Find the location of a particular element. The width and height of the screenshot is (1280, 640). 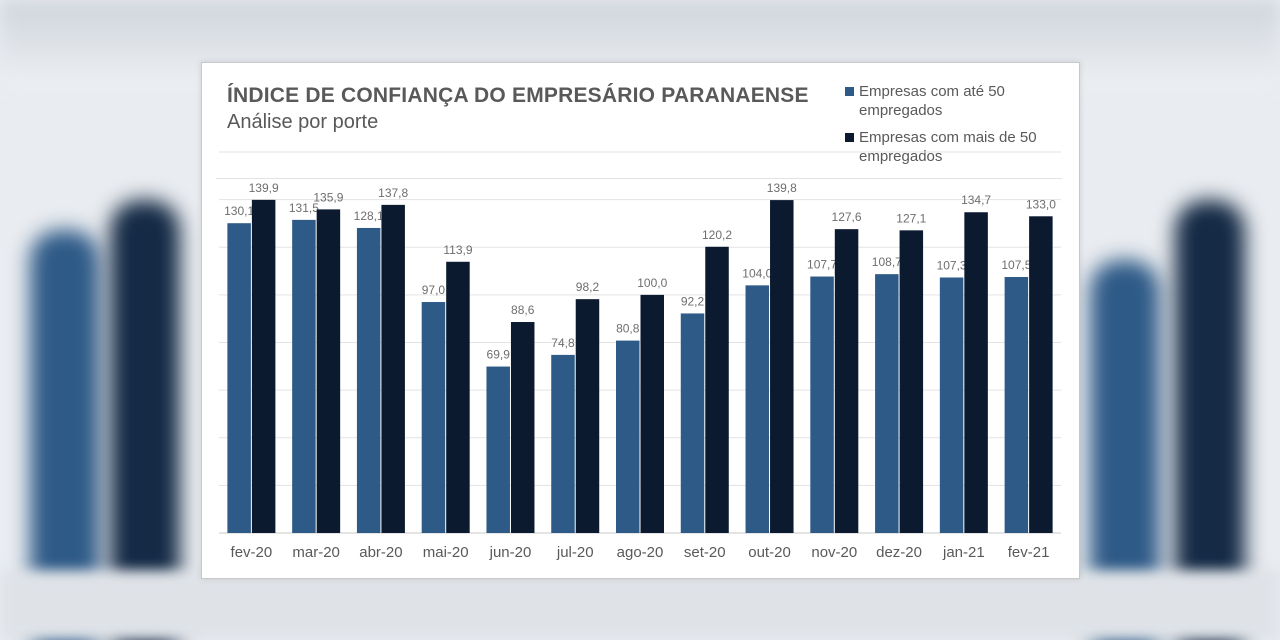

data-label-series-2: 134,7 is located at coordinates (976, 200).